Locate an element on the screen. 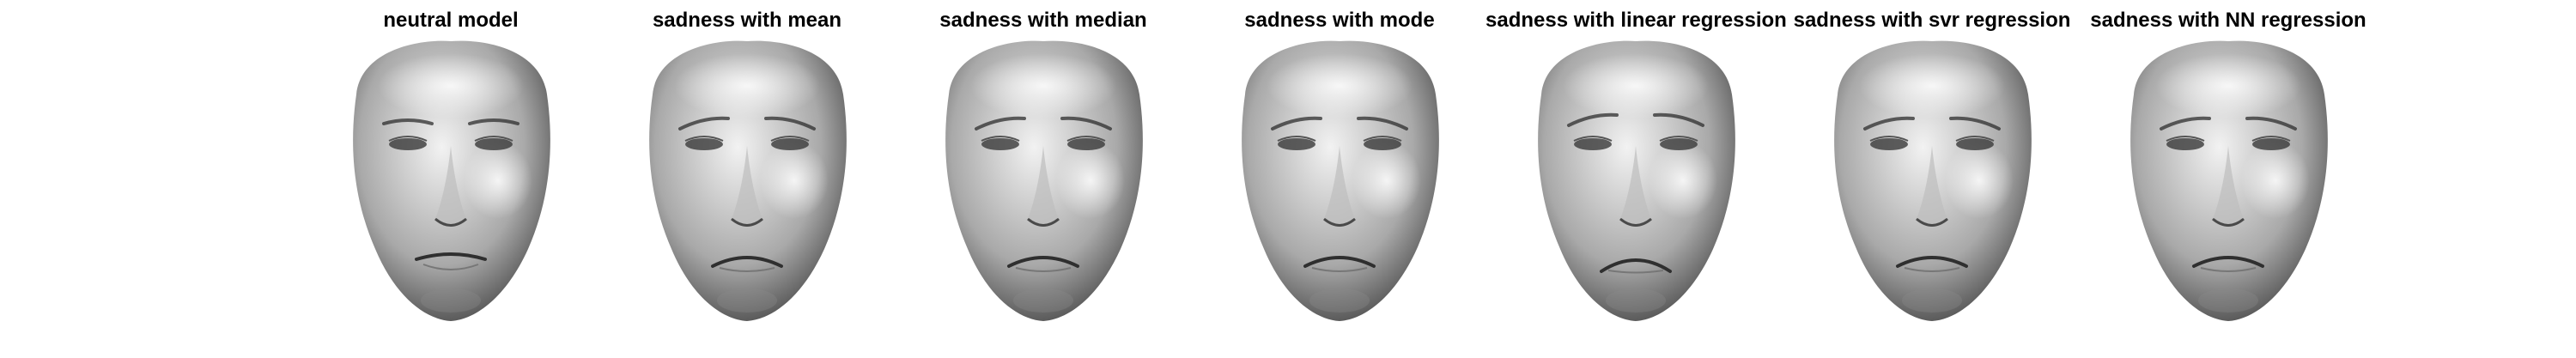 Image resolution: width=2576 pixels, height=358 pixels. face-render-sadness-mode is located at coordinates (1341, 180).